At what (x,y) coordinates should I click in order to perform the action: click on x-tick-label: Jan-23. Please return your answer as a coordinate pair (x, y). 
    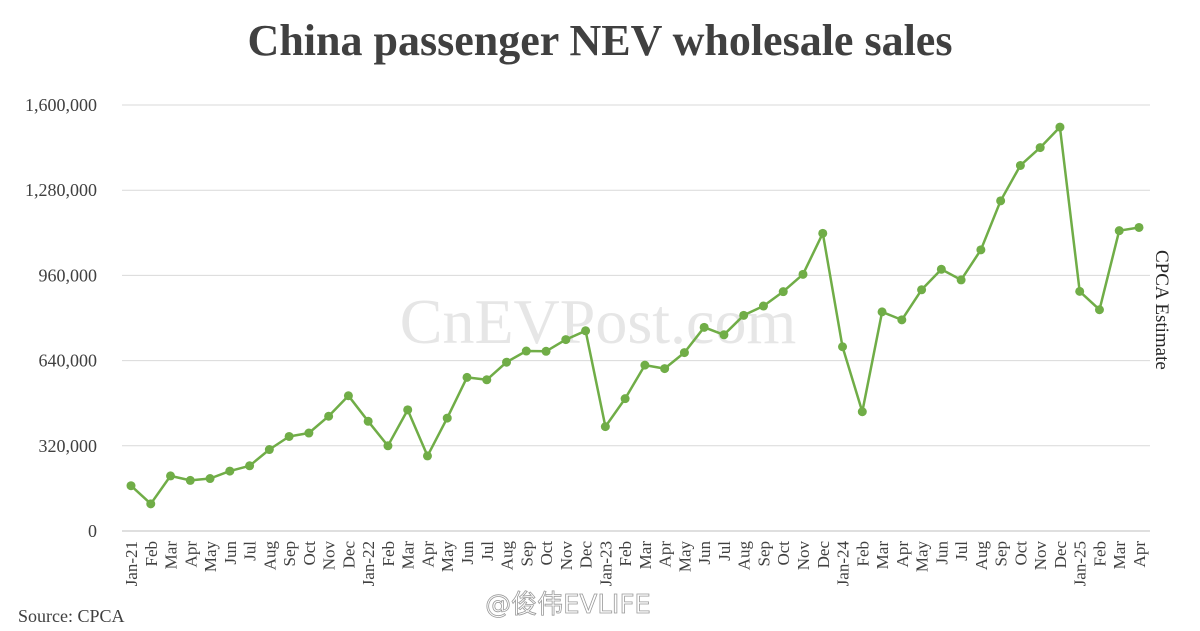
    Looking at the image, I should click on (605, 563).